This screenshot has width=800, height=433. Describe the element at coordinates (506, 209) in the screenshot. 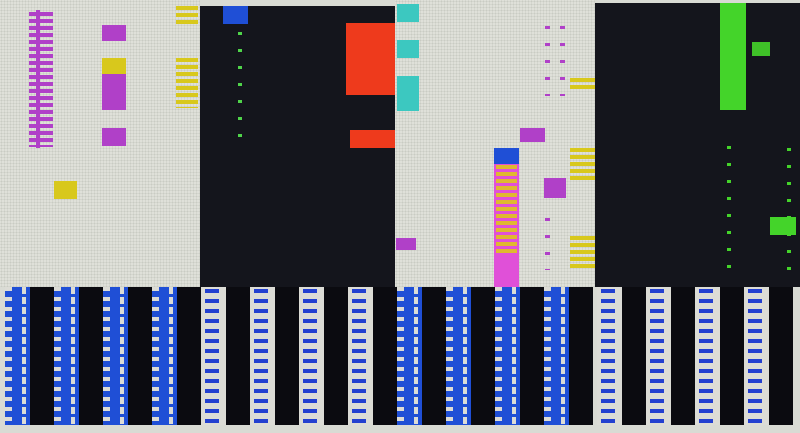

I see `tower-yellow-pattern` at that location.